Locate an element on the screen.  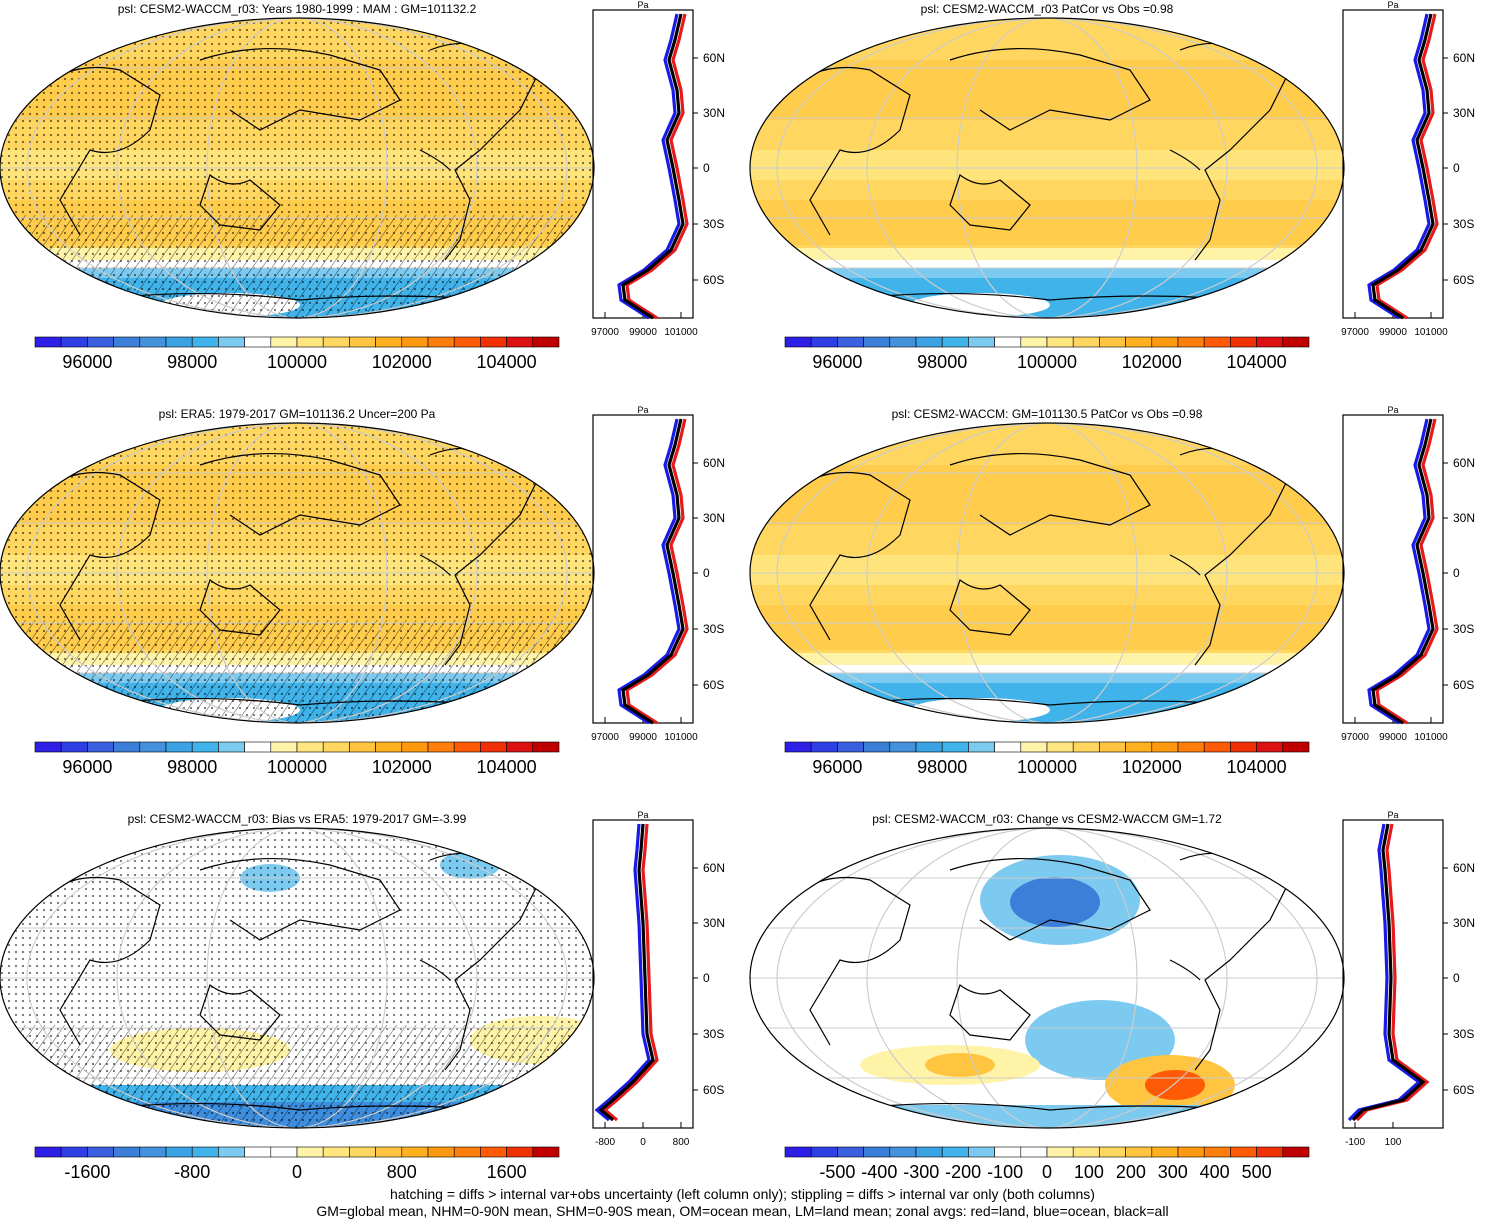
colorbar-tick-label: 200 is located at coordinates (1131, 1172).